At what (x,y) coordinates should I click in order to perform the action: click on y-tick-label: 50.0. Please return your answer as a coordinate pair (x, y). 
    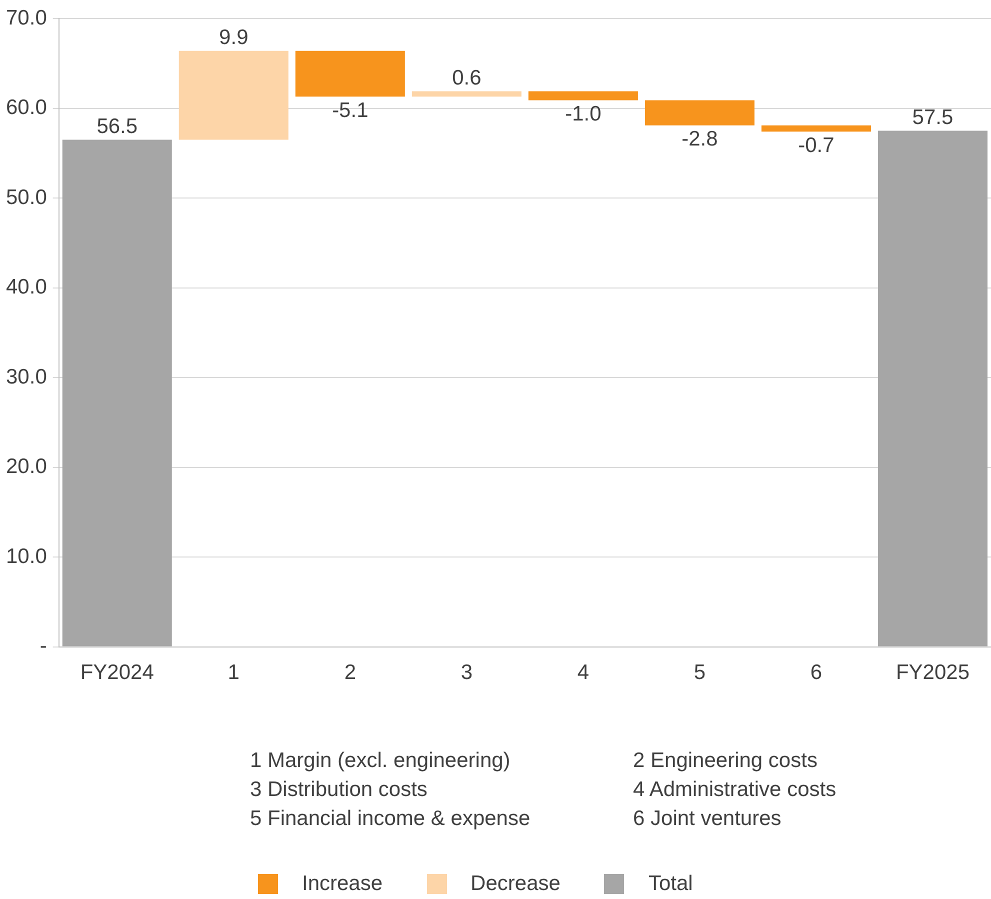
    Looking at the image, I should click on (26, 197).